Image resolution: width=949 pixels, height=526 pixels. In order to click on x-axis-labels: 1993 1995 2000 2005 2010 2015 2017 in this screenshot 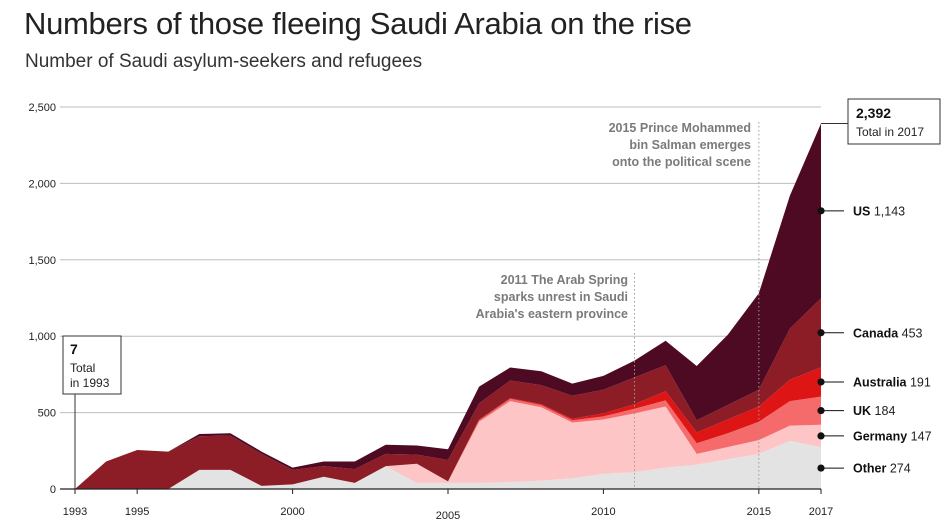, I will do `click(448, 514)`.